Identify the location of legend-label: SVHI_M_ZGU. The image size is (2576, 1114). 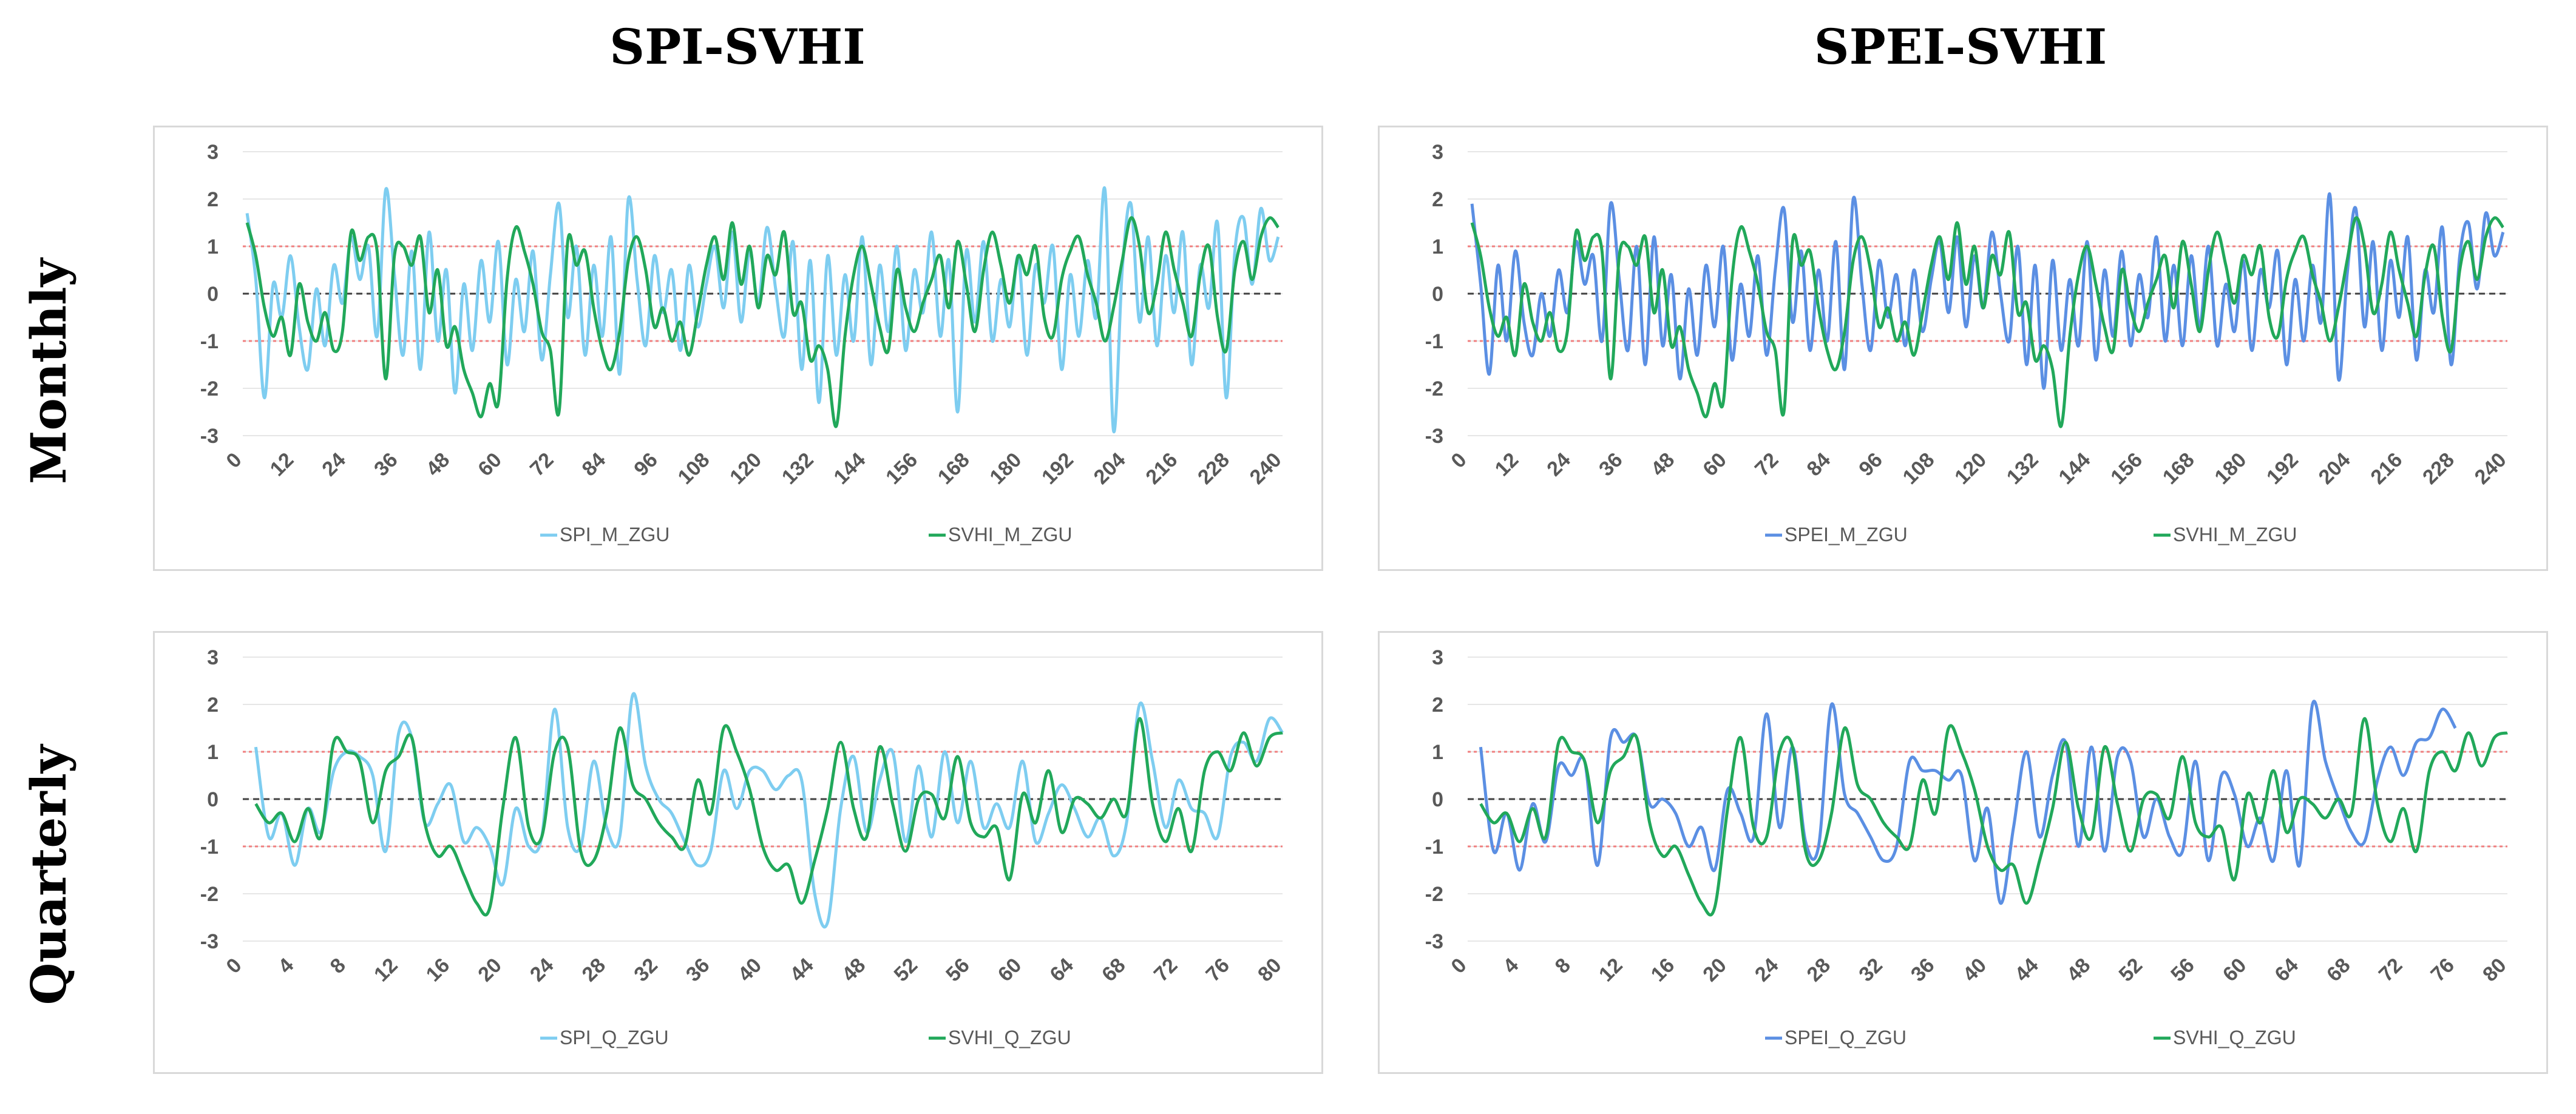
(1010, 534).